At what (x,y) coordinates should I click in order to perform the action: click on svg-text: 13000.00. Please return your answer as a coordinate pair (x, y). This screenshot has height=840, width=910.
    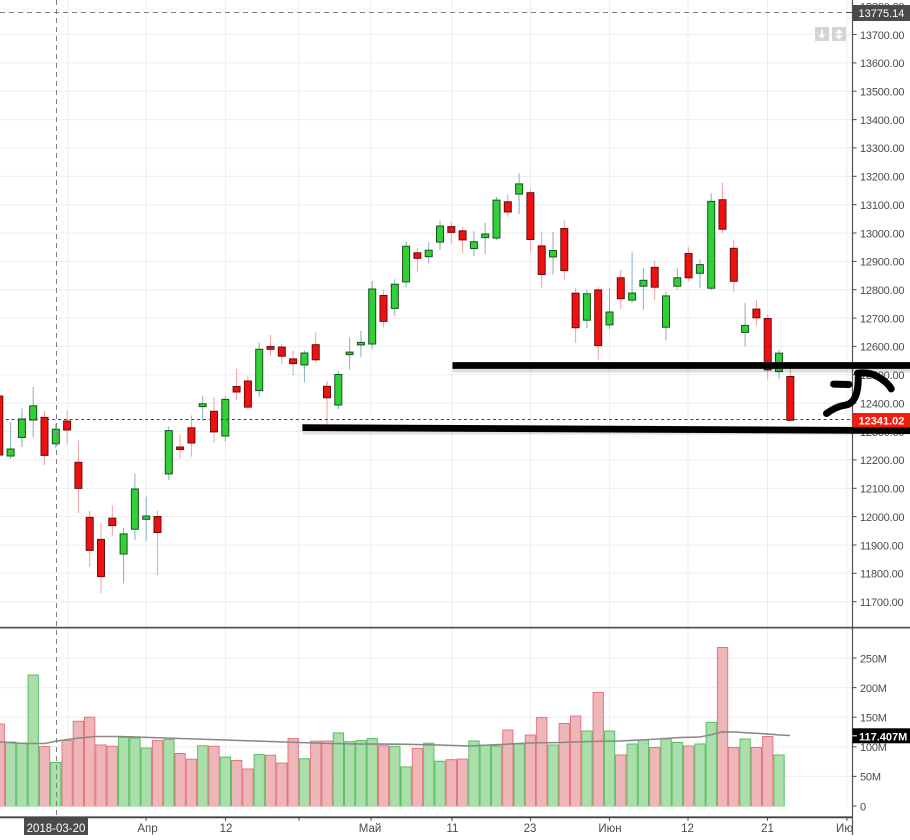
    Looking at the image, I should click on (882, 234).